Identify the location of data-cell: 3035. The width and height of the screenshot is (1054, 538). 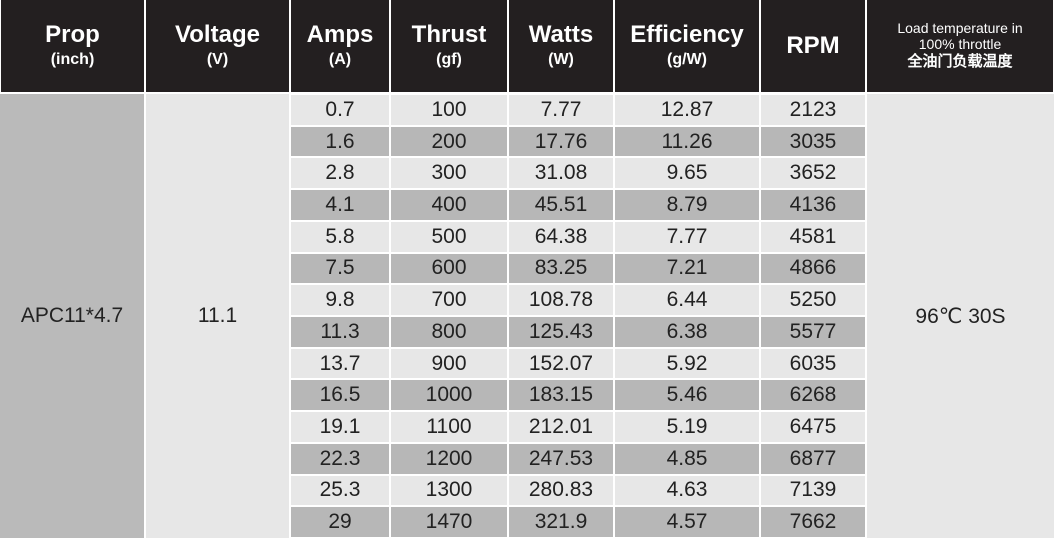
(813, 141).